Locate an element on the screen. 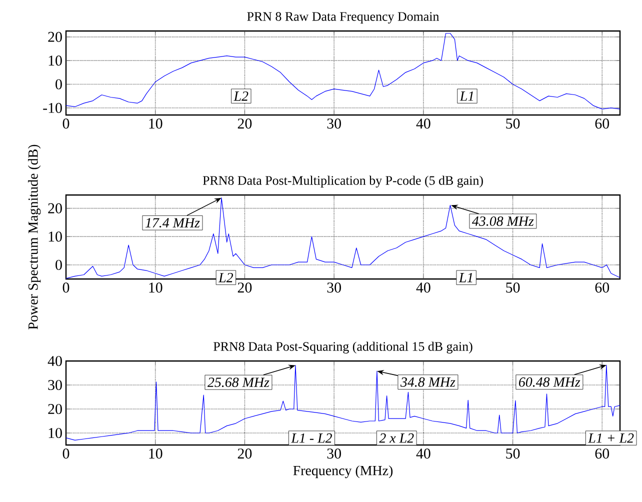  annotation: 25.68 MHz is located at coordinates (238, 383).